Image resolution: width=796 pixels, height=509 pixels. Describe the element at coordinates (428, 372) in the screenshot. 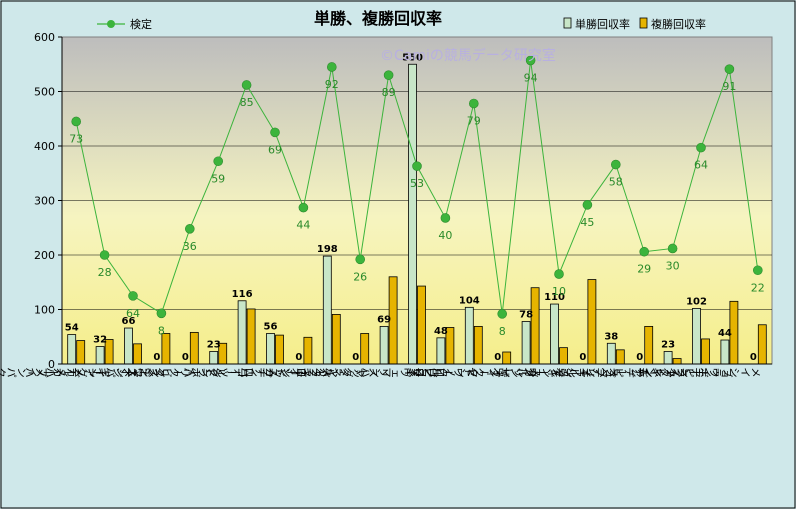

I see `category-label: クロフネ` at that location.